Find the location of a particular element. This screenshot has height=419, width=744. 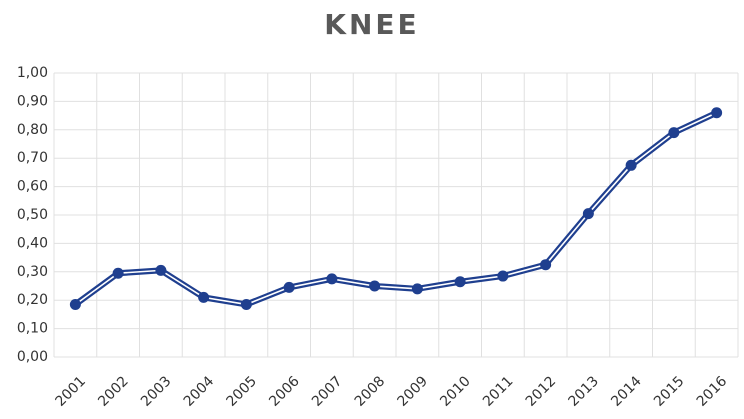

y-tick-label: 0,00 is located at coordinates (32, 357).